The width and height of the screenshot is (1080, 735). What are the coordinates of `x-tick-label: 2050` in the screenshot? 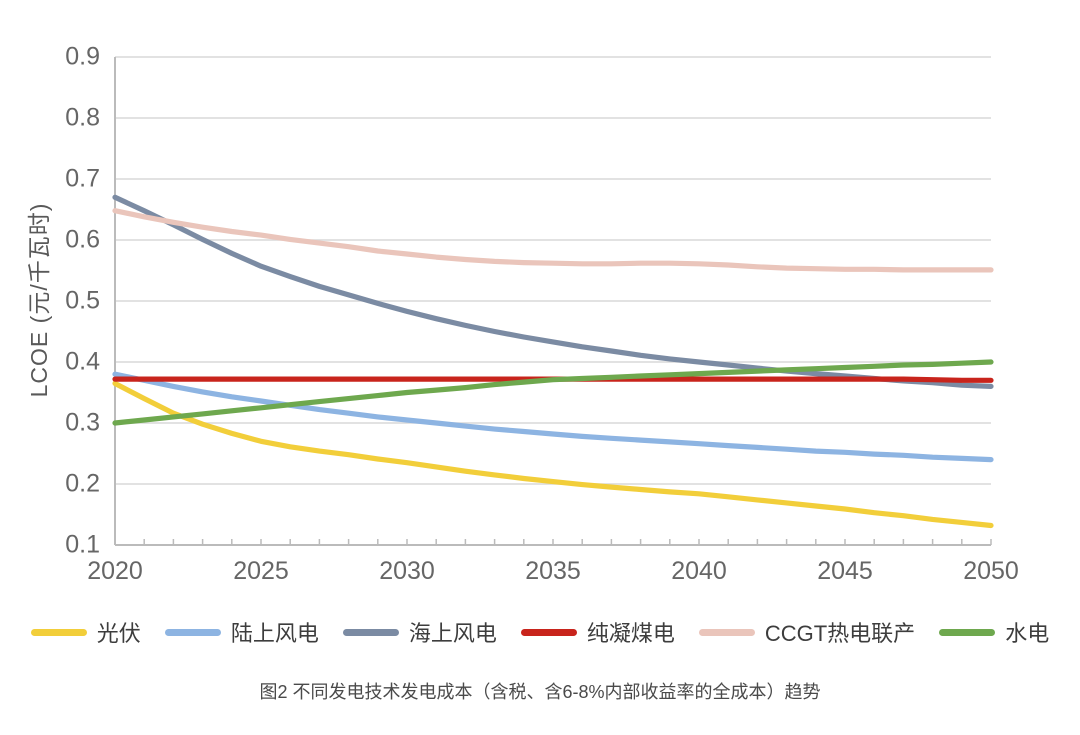 It's located at (991, 571).